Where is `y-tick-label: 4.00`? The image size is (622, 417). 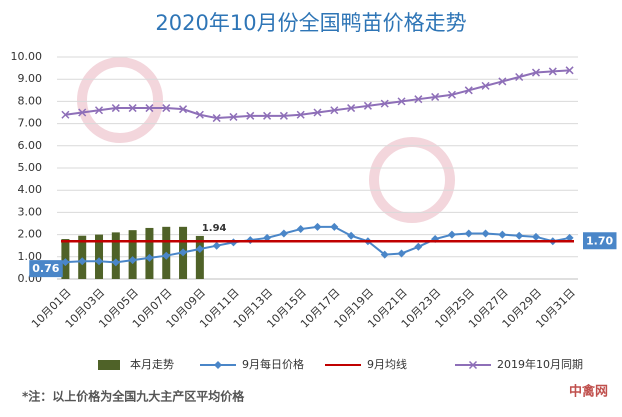 y-tick-label: 4.00 is located at coordinates (30, 189).